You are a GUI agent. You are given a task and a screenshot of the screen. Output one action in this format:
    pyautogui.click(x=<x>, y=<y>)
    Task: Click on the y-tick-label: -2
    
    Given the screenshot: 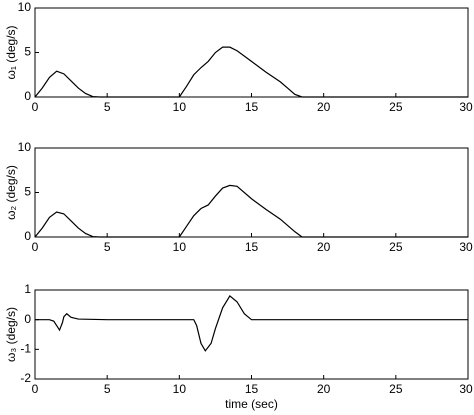 What is the action you would take?
    pyautogui.click(x=25, y=378)
    